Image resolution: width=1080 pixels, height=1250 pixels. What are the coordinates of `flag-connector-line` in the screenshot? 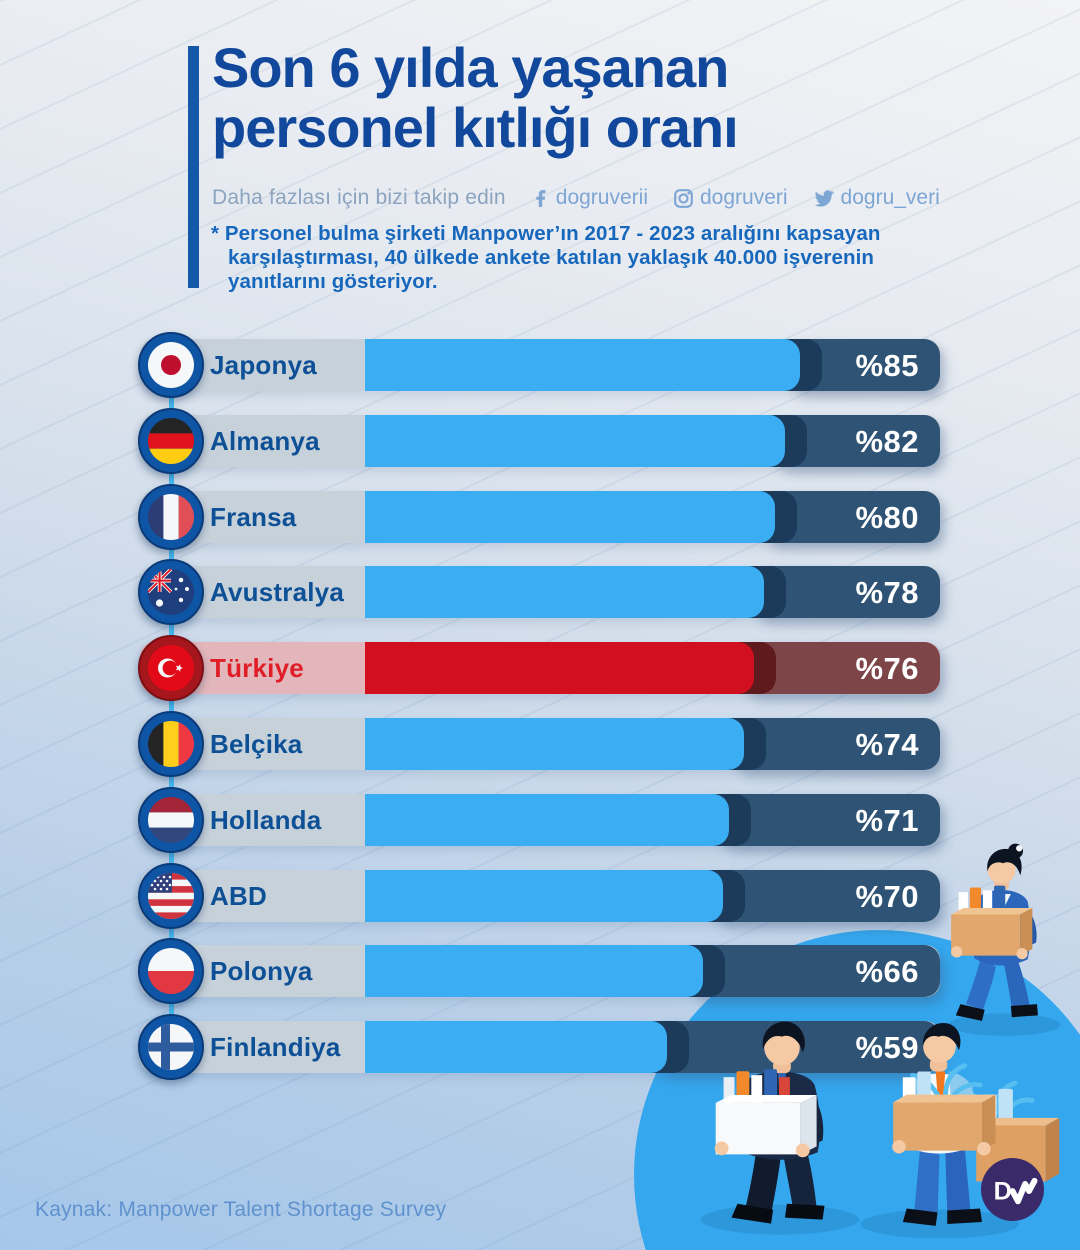 It's located at (171, 706).